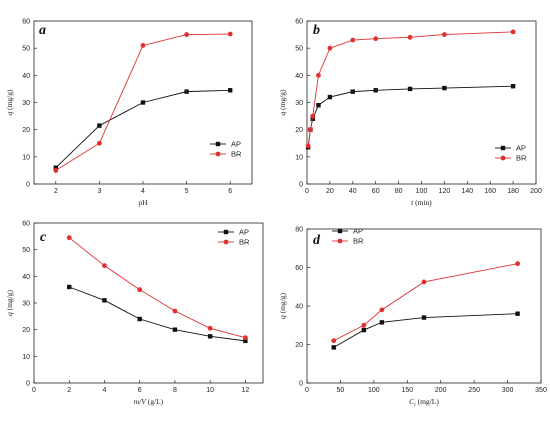 Image resolution: width=550 pixels, height=430 pixels. Describe the element at coordinates (245, 390) in the screenshot. I see `x-tick-label: 12` at that location.